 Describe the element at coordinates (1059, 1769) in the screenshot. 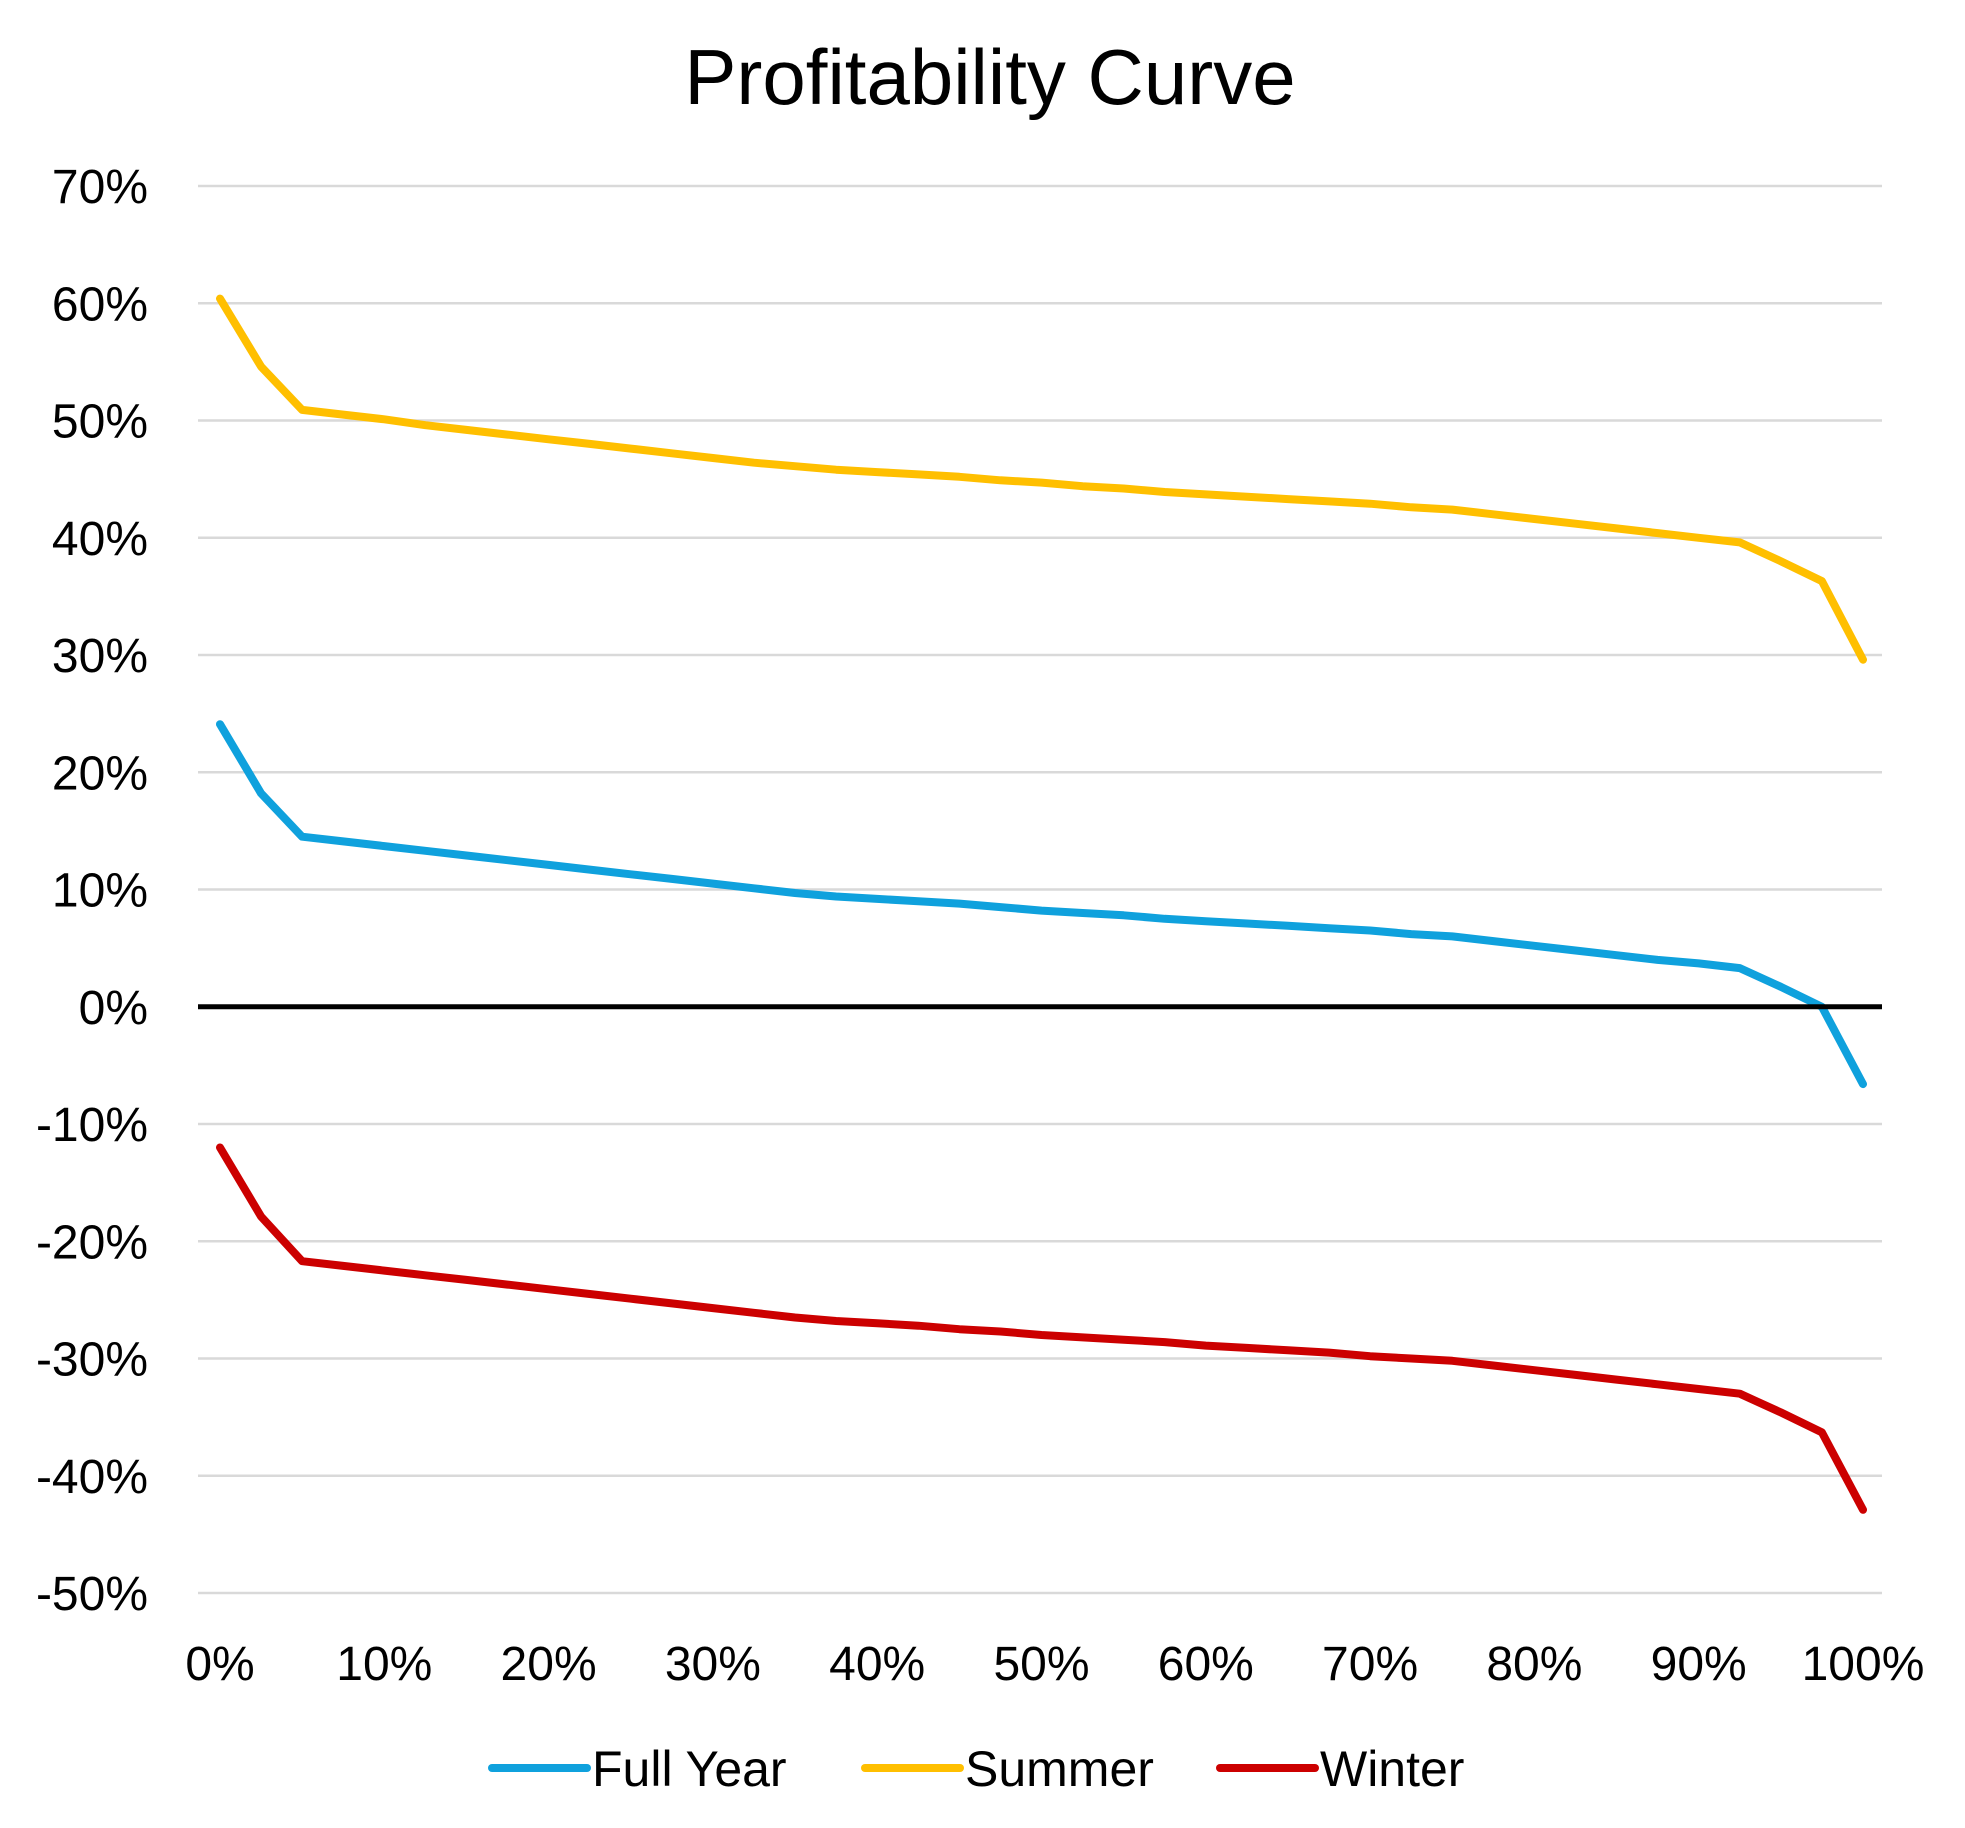

I see `legend-label-summer: Summer` at that location.